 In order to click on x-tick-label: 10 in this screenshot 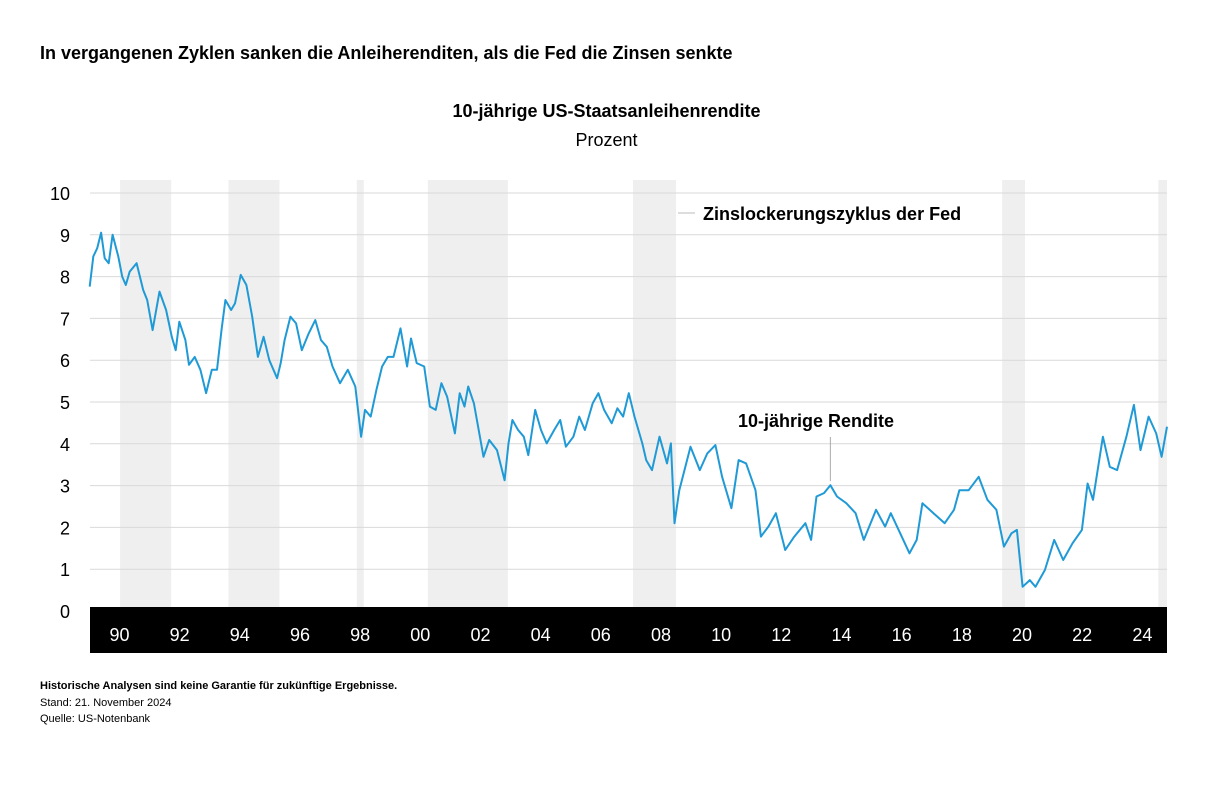, I will do `click(721, 635)`.